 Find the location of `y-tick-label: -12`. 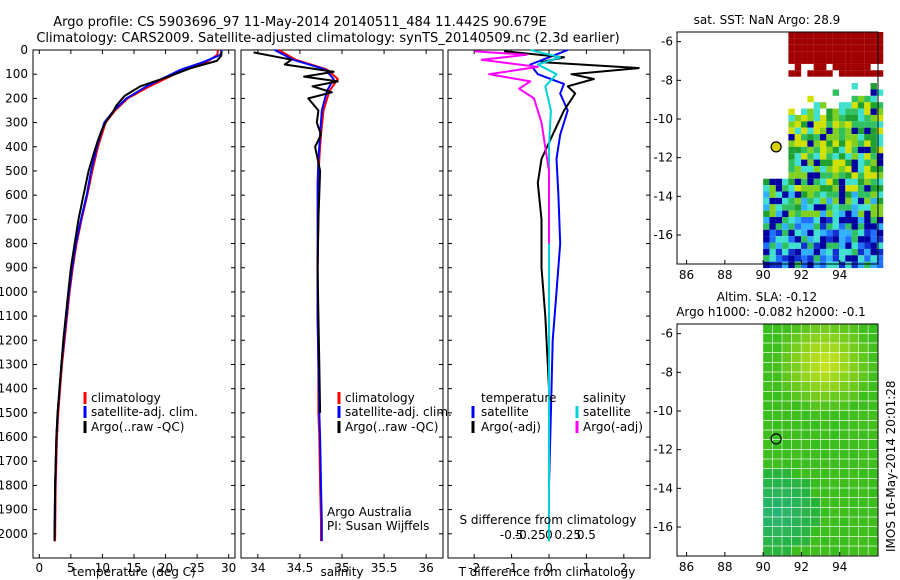

y-tick-label: -12 is located at coordinates (663, 158).